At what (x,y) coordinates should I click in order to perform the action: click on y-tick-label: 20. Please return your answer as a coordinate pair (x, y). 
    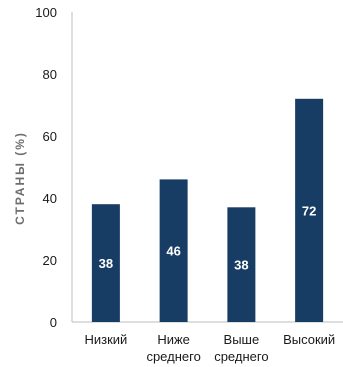
    Looking at the image, I should click on (50, 260).